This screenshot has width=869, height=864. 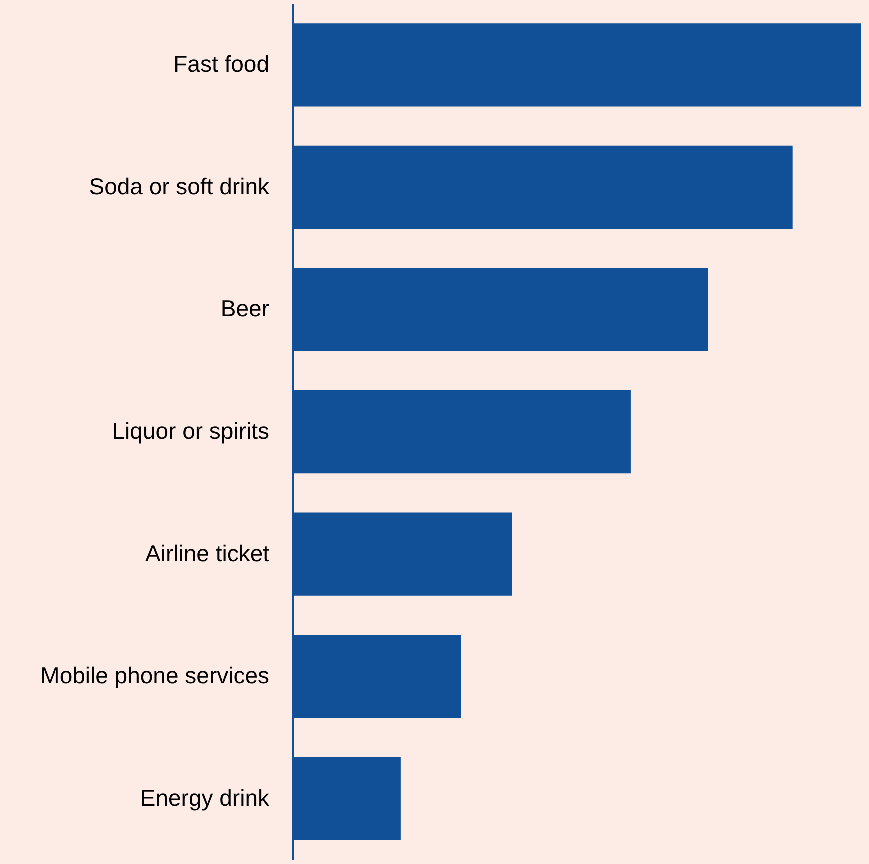 I want to click on y-tick-label: Energy drink, so click(x=205, y=797).